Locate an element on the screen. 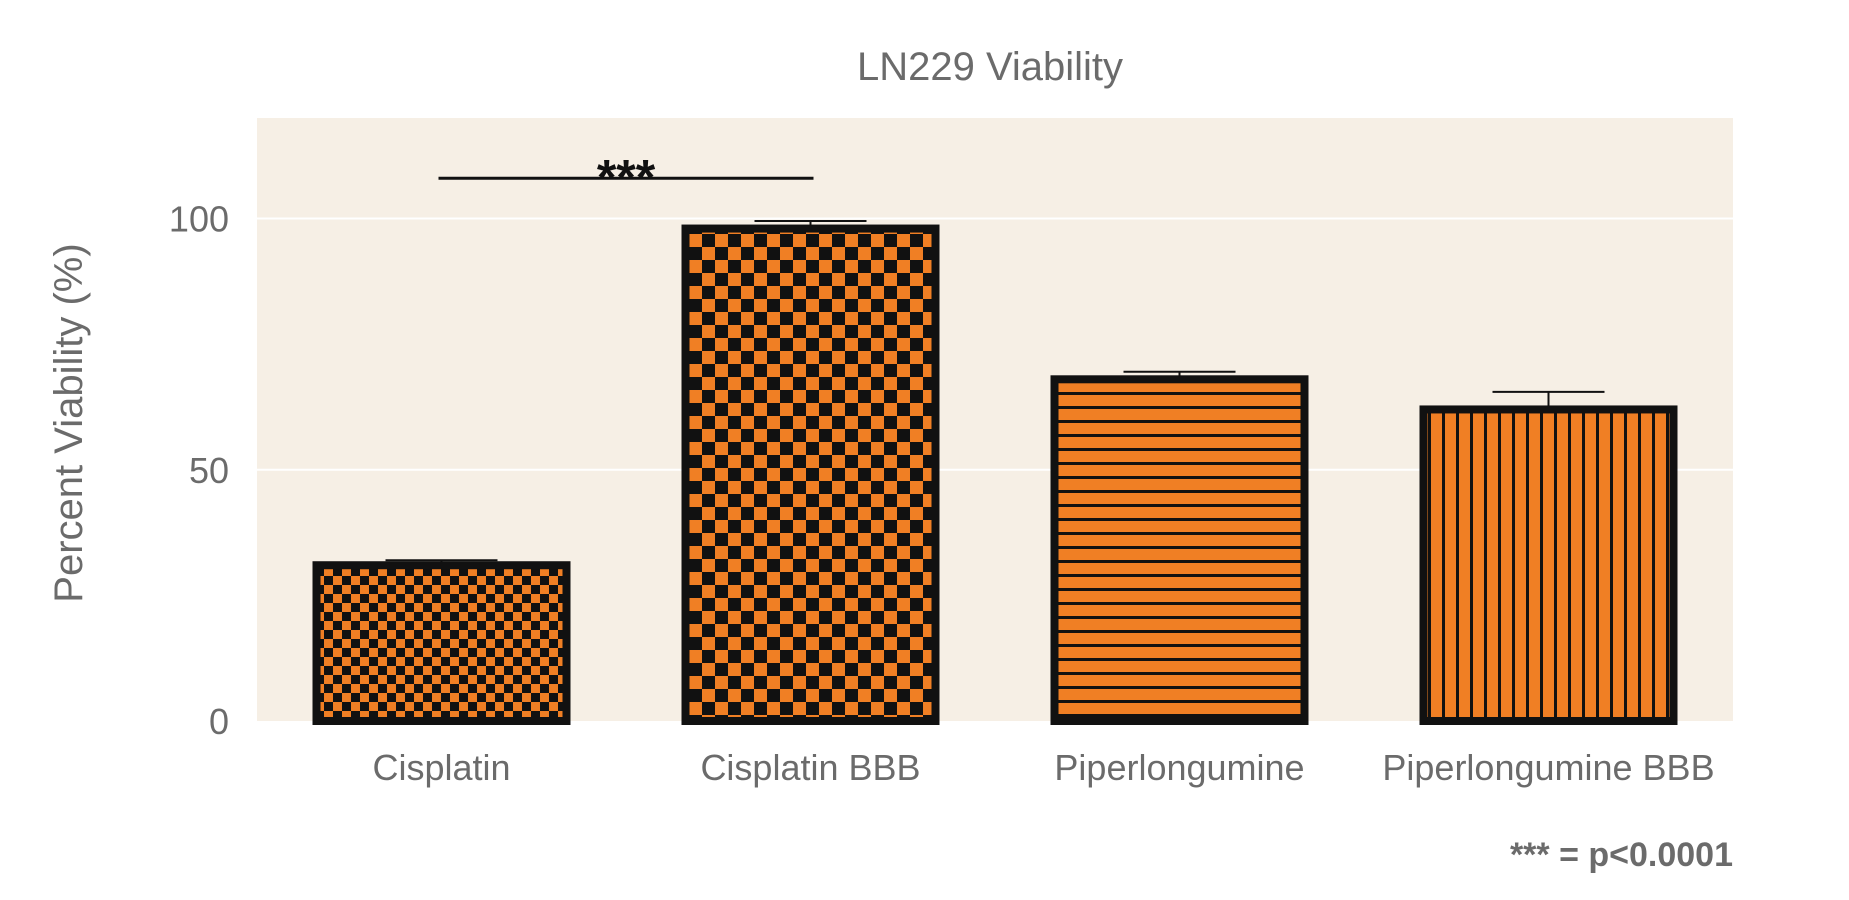 The height and width of the screenshot is (900, 1849). y-tick-label: 100 is located at coordinates (199, 219).